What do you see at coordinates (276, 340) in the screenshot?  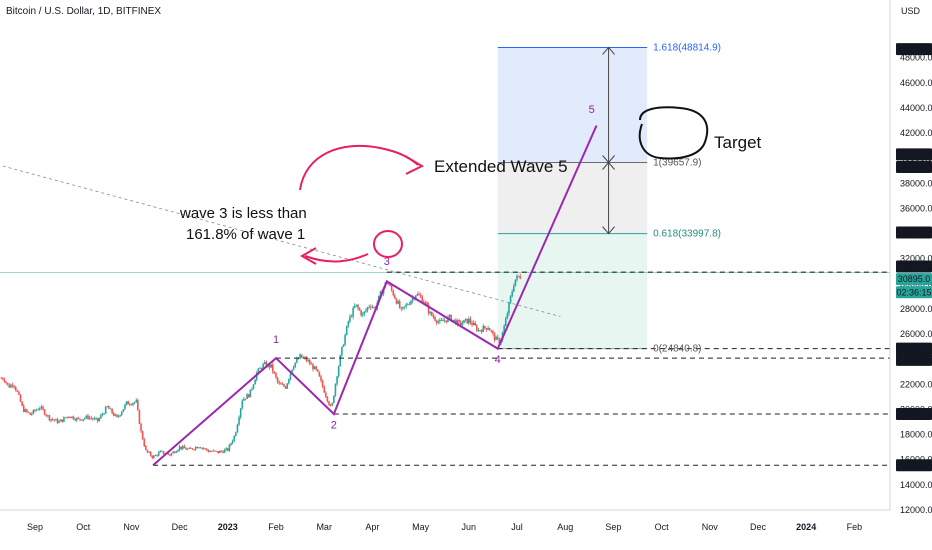 I see `wave-label: 1` at bounding box center [276, 340].